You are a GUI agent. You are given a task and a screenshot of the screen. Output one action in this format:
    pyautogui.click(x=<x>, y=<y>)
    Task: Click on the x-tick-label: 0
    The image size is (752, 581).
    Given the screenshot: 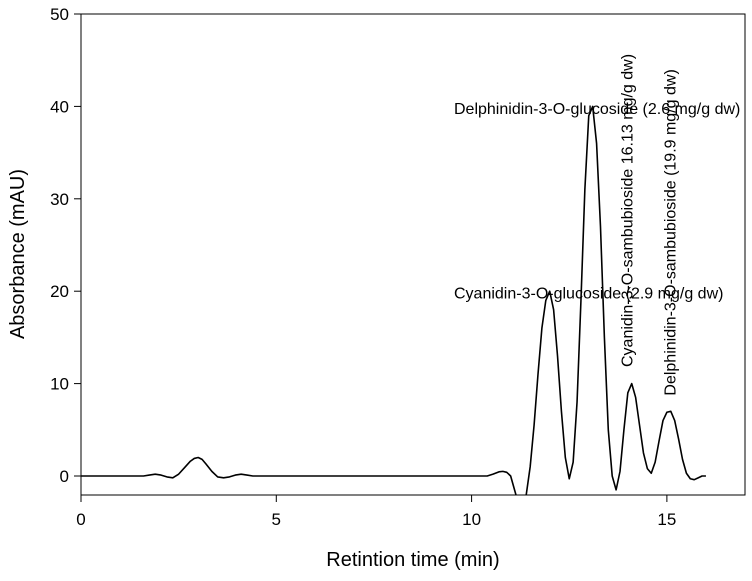 What is the action you would take?
    pyautogui.click(x=80, y=519)
    